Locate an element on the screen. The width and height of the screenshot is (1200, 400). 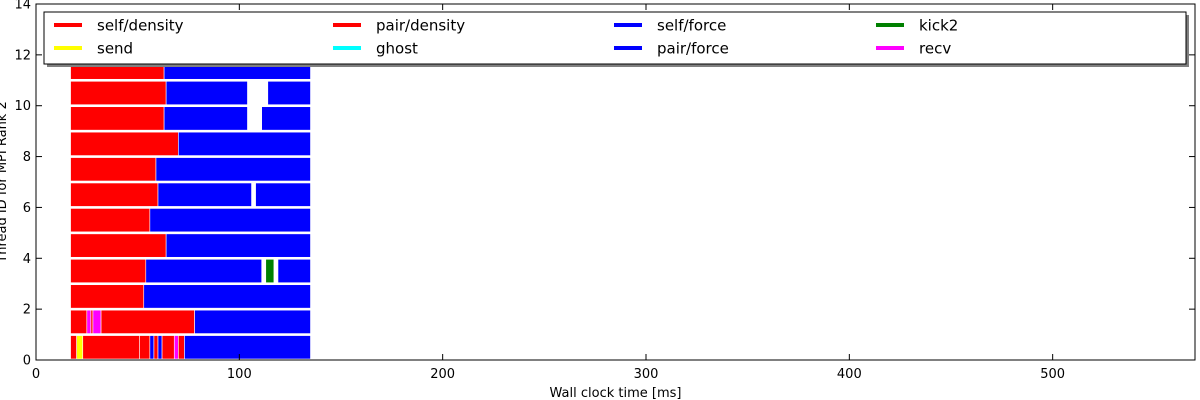
legend-label: recv is located at coordinates (935, 49).